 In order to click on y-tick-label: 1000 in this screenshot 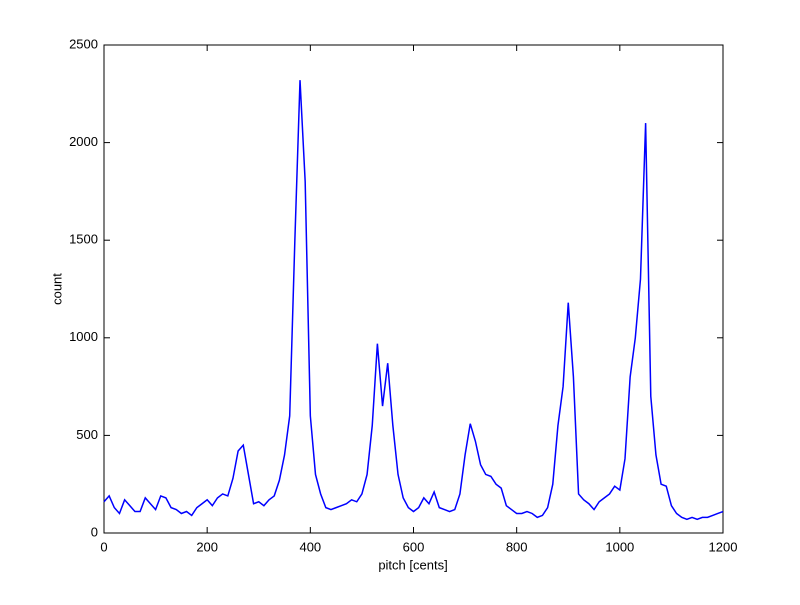, I will do `click(83, 336)`.